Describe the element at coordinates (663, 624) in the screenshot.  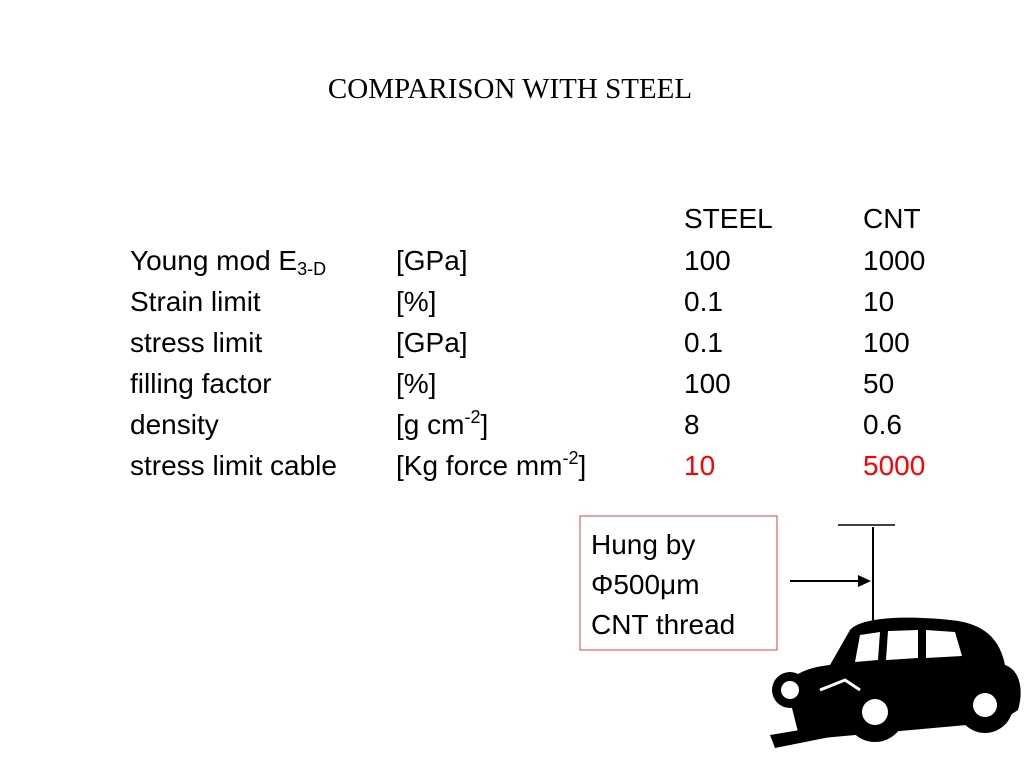
I see `callout-text: CNT thread` at that location.